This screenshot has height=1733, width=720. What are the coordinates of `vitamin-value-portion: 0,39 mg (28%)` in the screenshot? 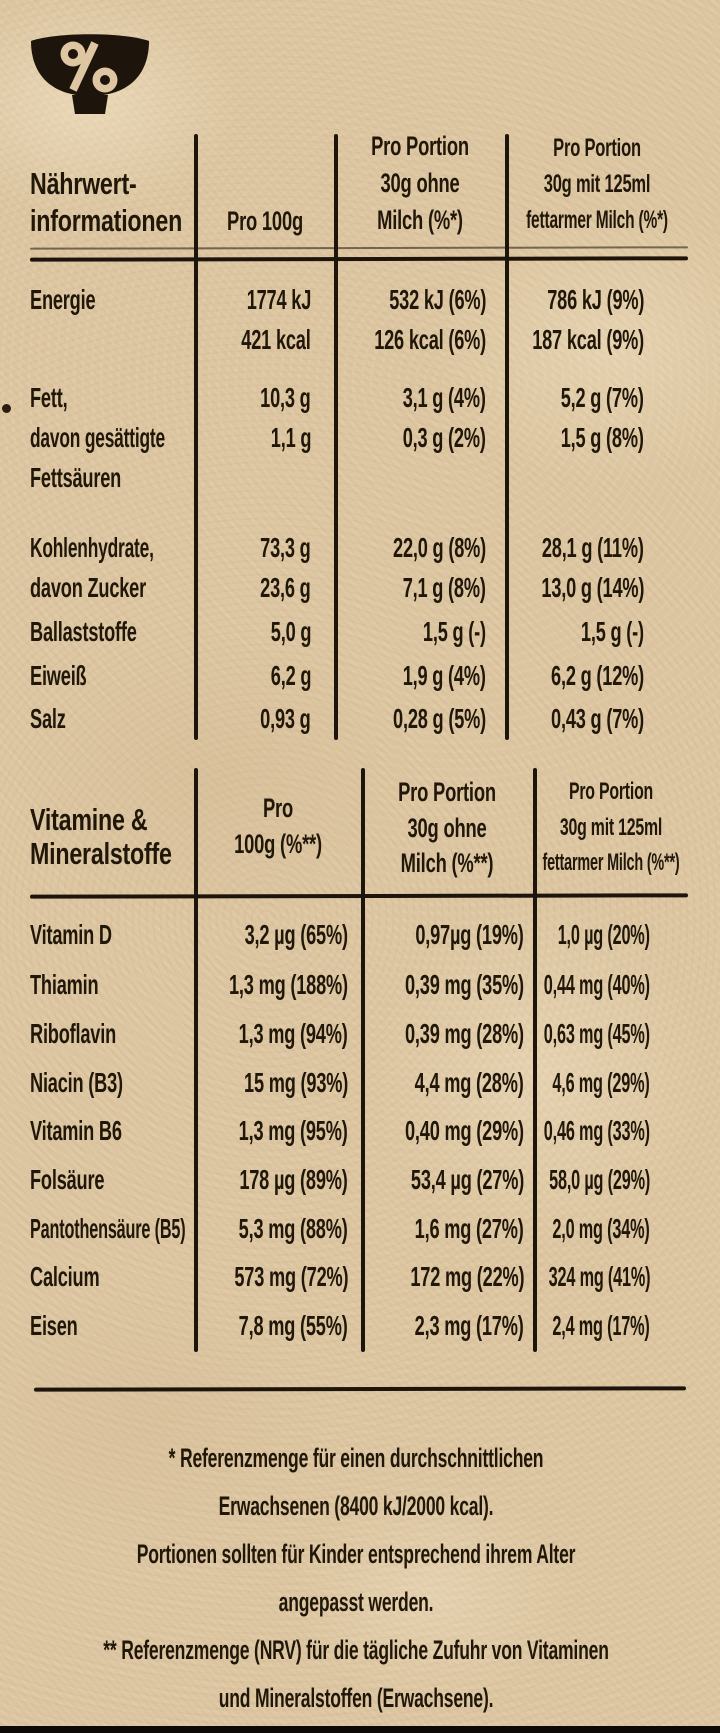 It's located at (464, 1033).